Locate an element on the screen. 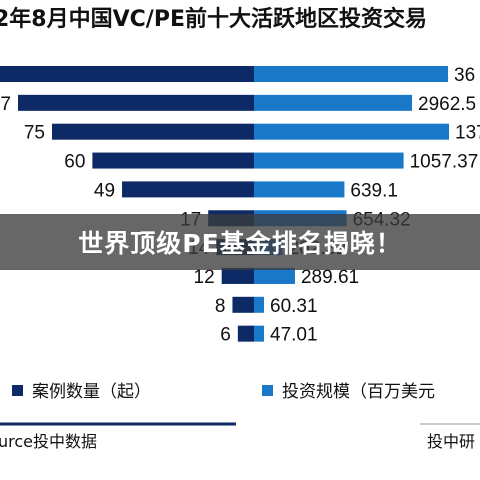  label-amount-9: 47.01 is located at coordinates (294, 335).